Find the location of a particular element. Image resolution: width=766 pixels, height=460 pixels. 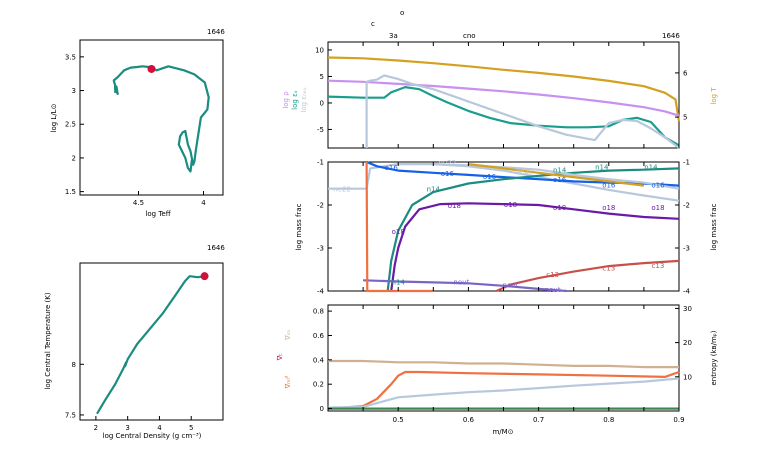

mid-ytick-right-label: -1 is located at coordinates (686, 163).